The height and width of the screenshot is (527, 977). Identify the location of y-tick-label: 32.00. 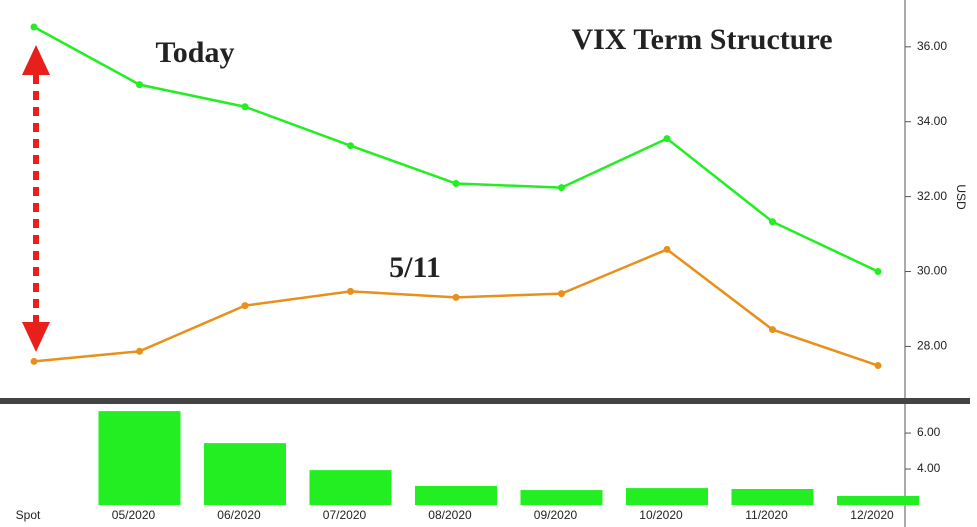
(932, 196).